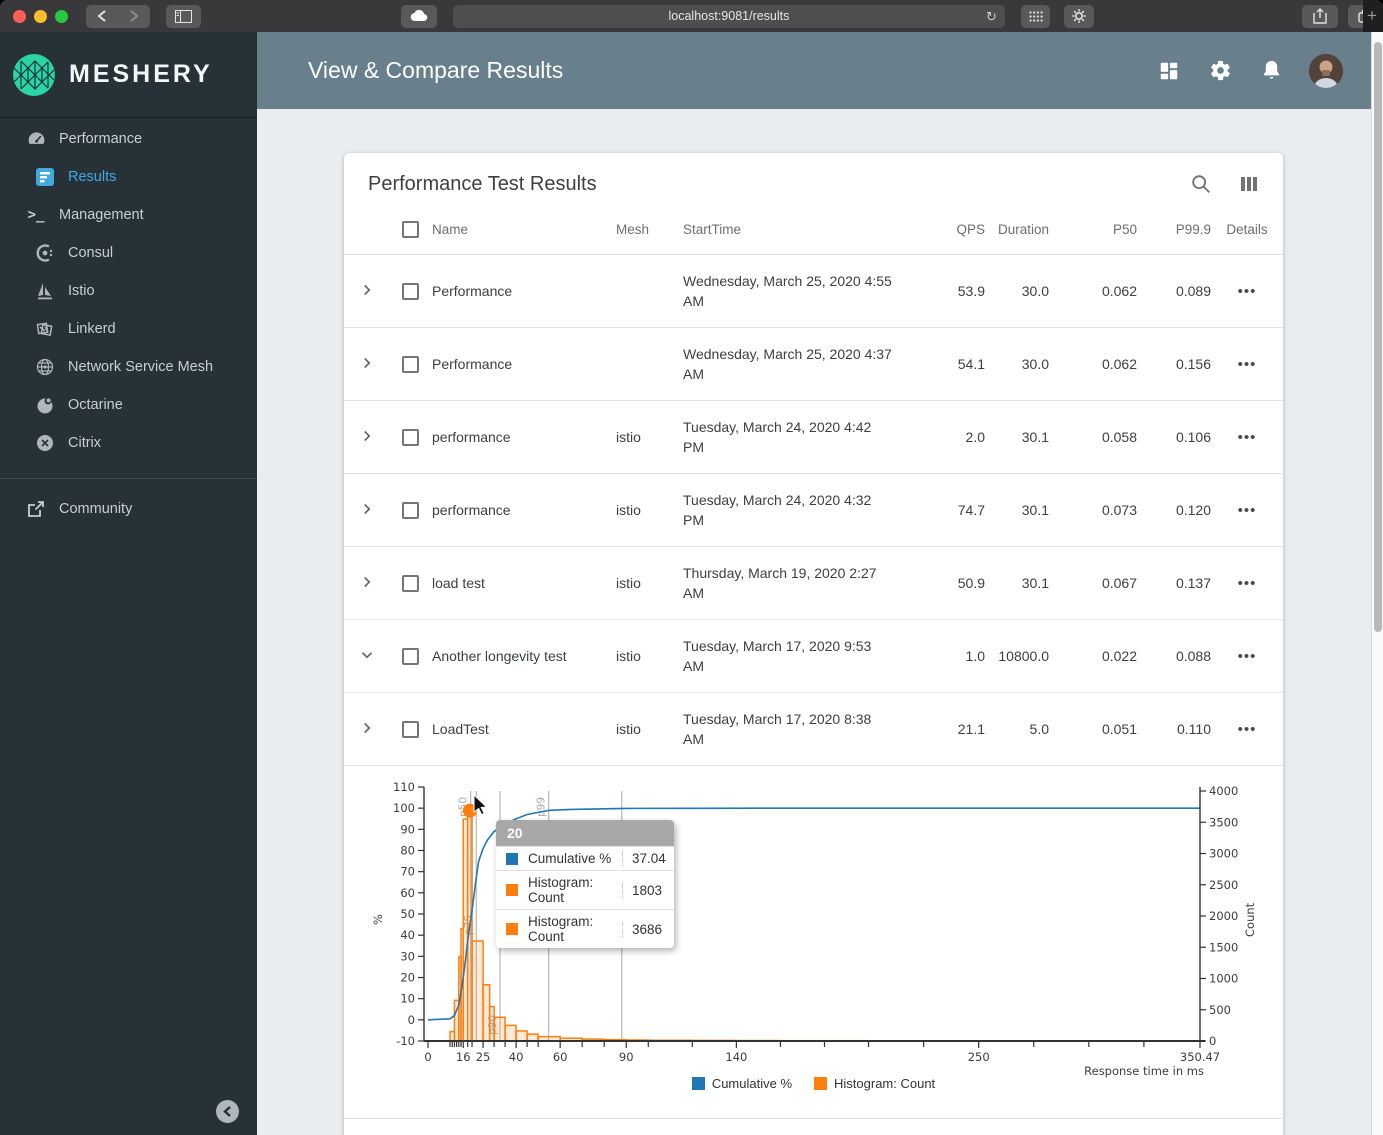 The height and width of the screenshot is (1135, 1383). What do you see at coordinates (561, 929) in the screenshot?
I see `tooltip-series-label: Histogram: Count` at bounding box center [561, 929].